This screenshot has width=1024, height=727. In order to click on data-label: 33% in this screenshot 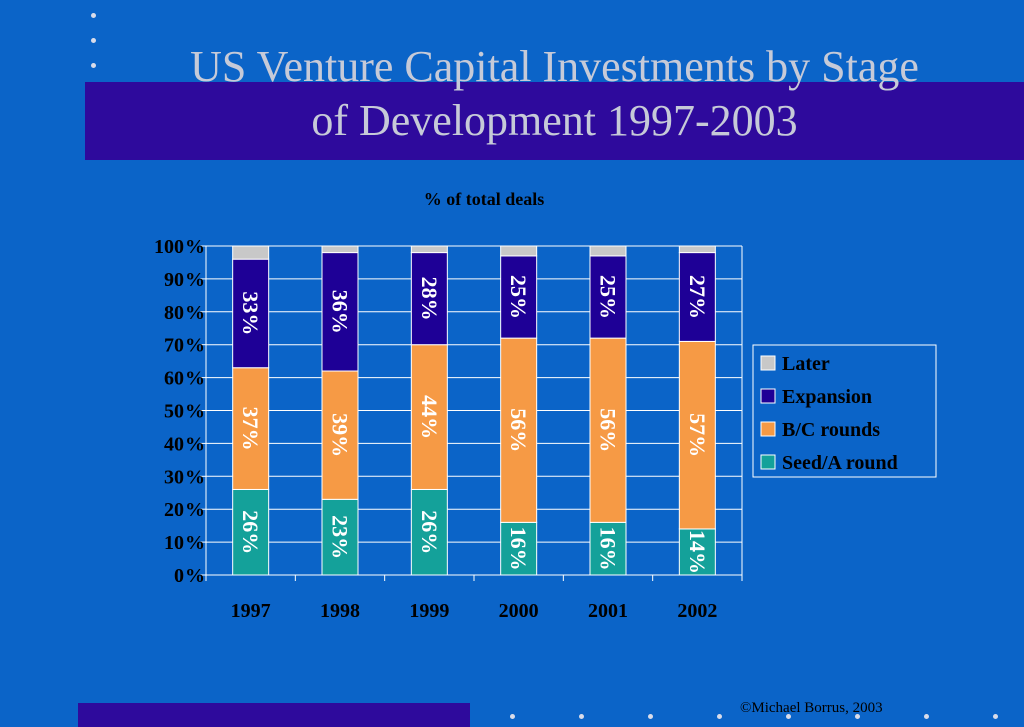, I will do `click(250, 313)`.